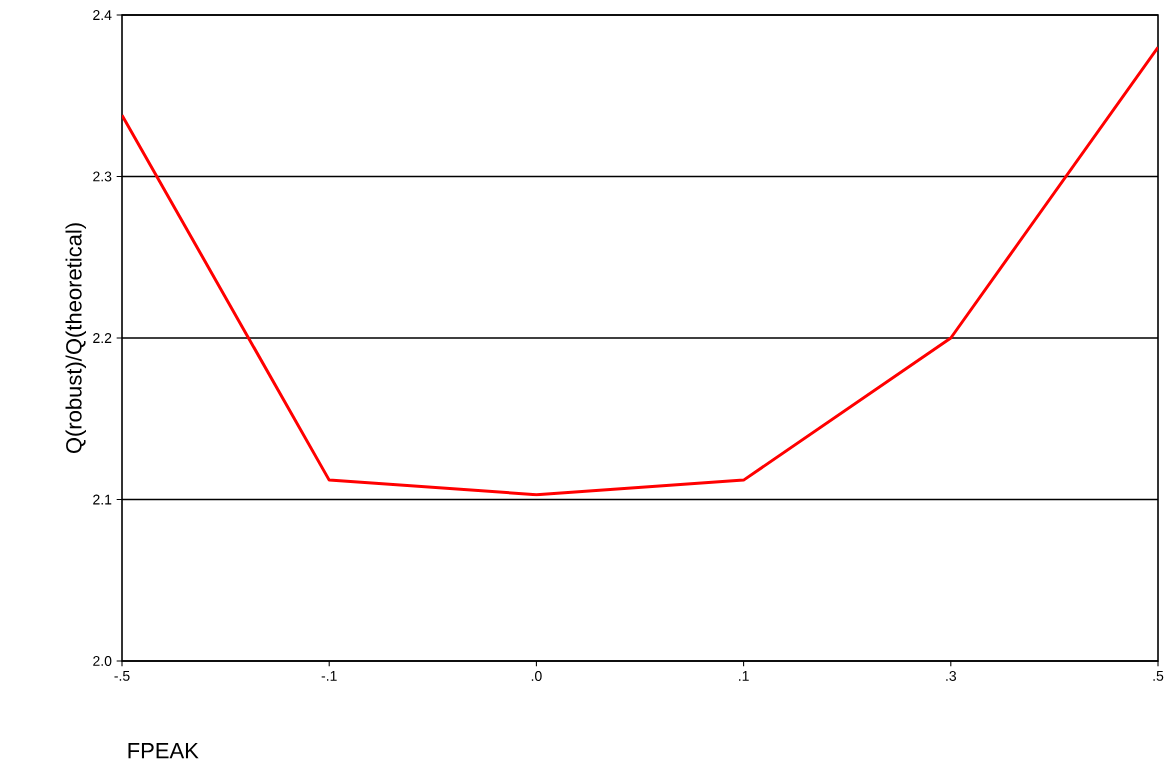 The width and height of the screenshot is (1166, 782). Describe the element at coordinates (102, 176) in the screenshot. I see `y-tick-label: 2.3` at that location.